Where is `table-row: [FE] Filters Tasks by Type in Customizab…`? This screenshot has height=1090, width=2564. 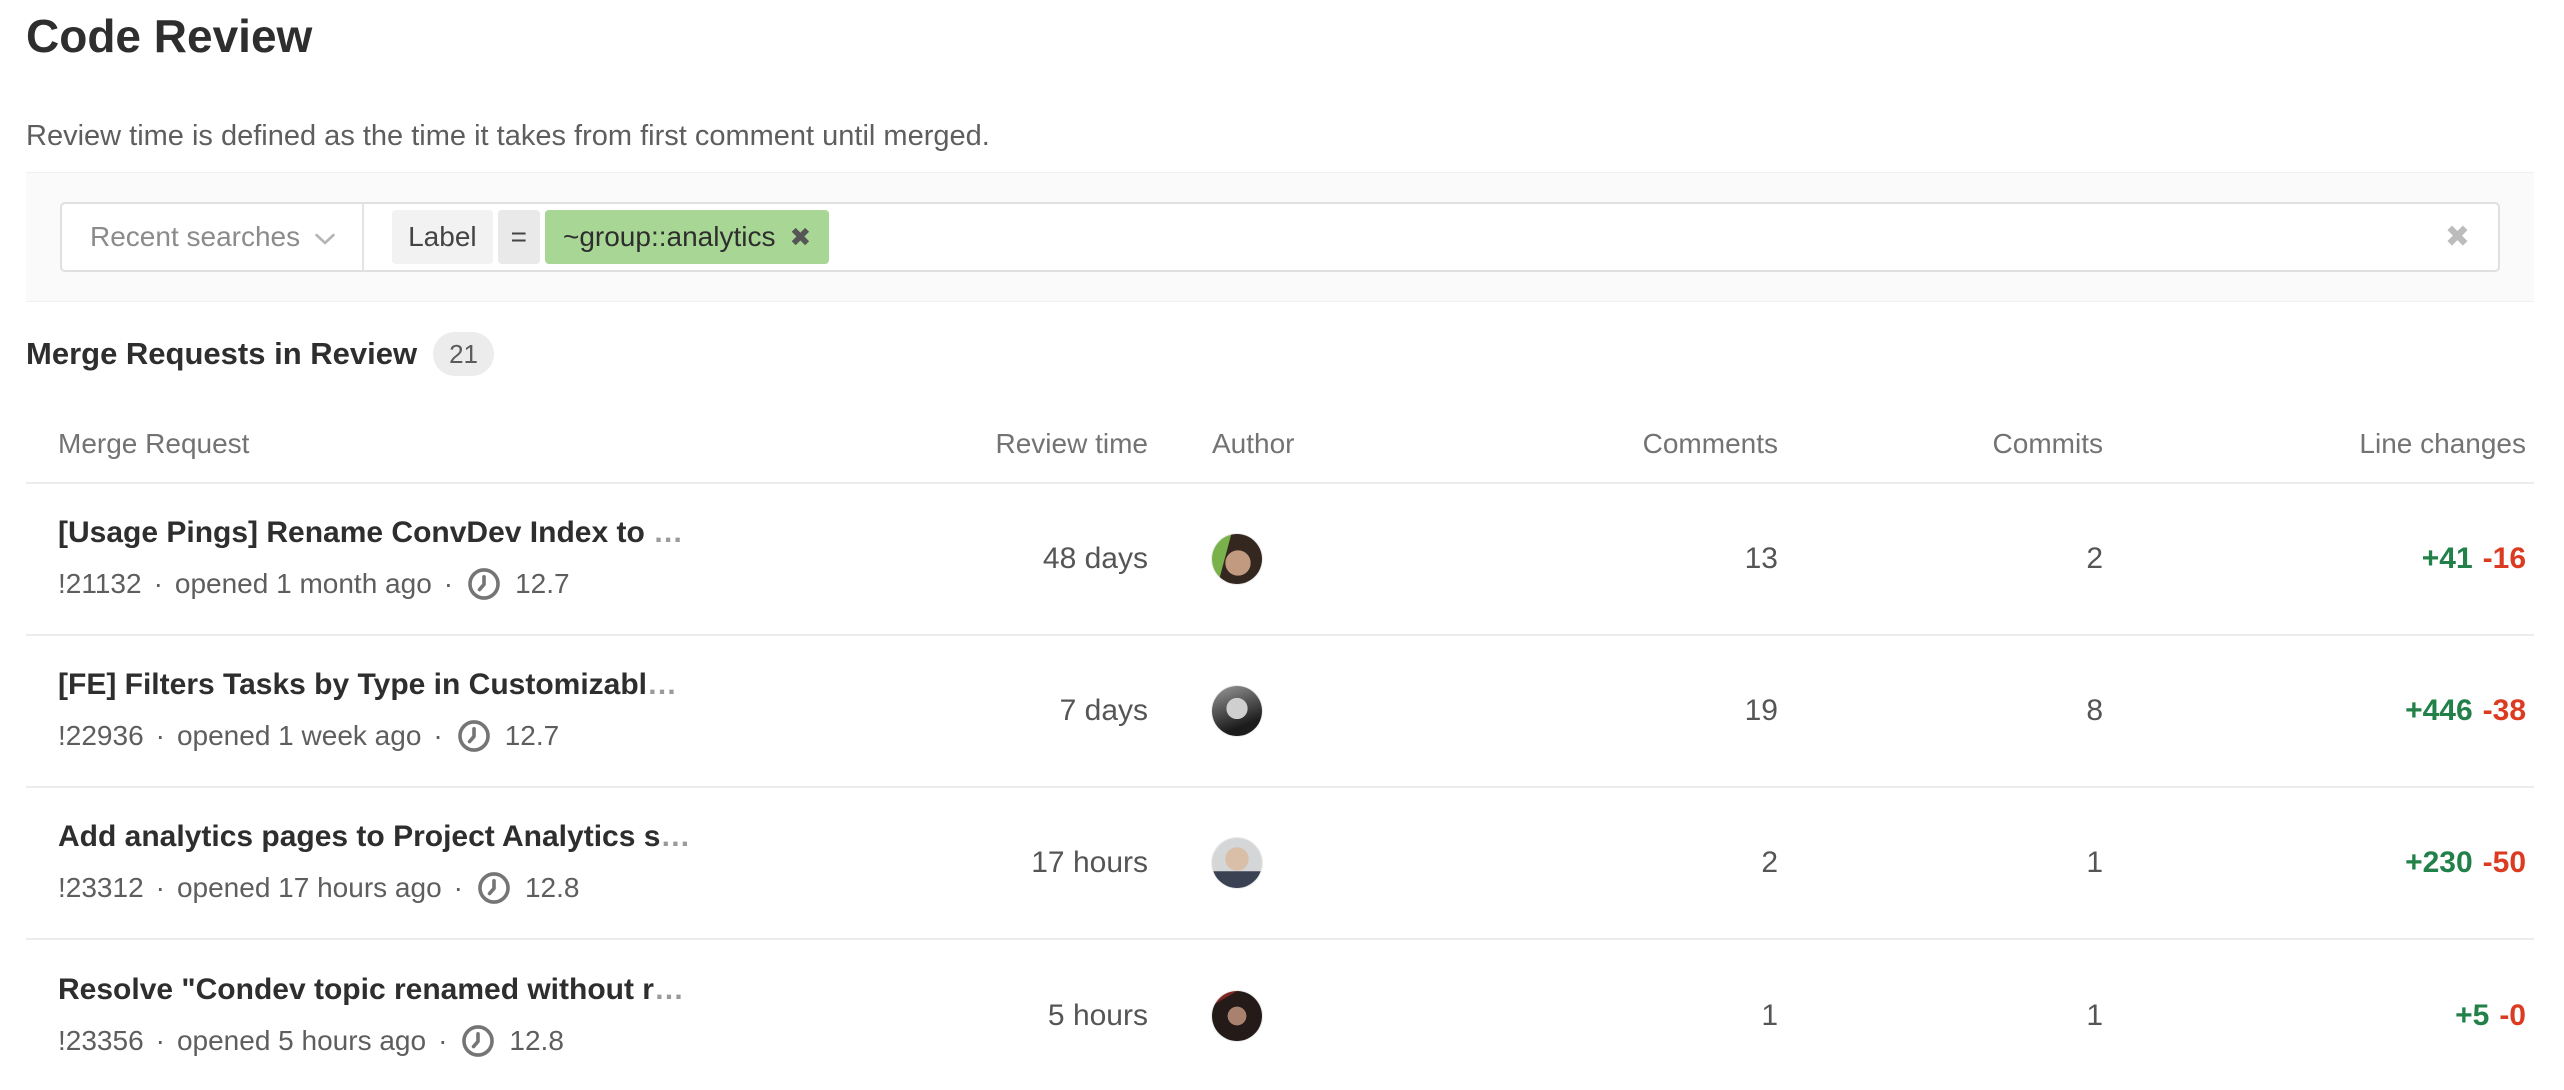
table-row: [FE] Filters Tasks by Type in Customizab… is located at coordinates (1280, 712).